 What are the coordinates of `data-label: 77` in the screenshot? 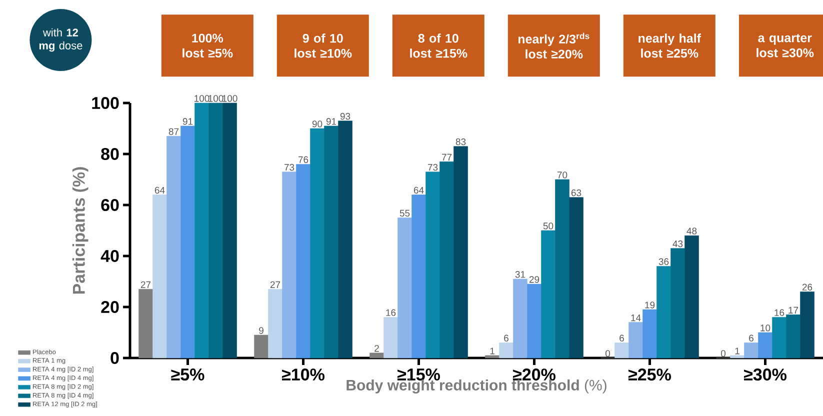 It's located at (447, 157).